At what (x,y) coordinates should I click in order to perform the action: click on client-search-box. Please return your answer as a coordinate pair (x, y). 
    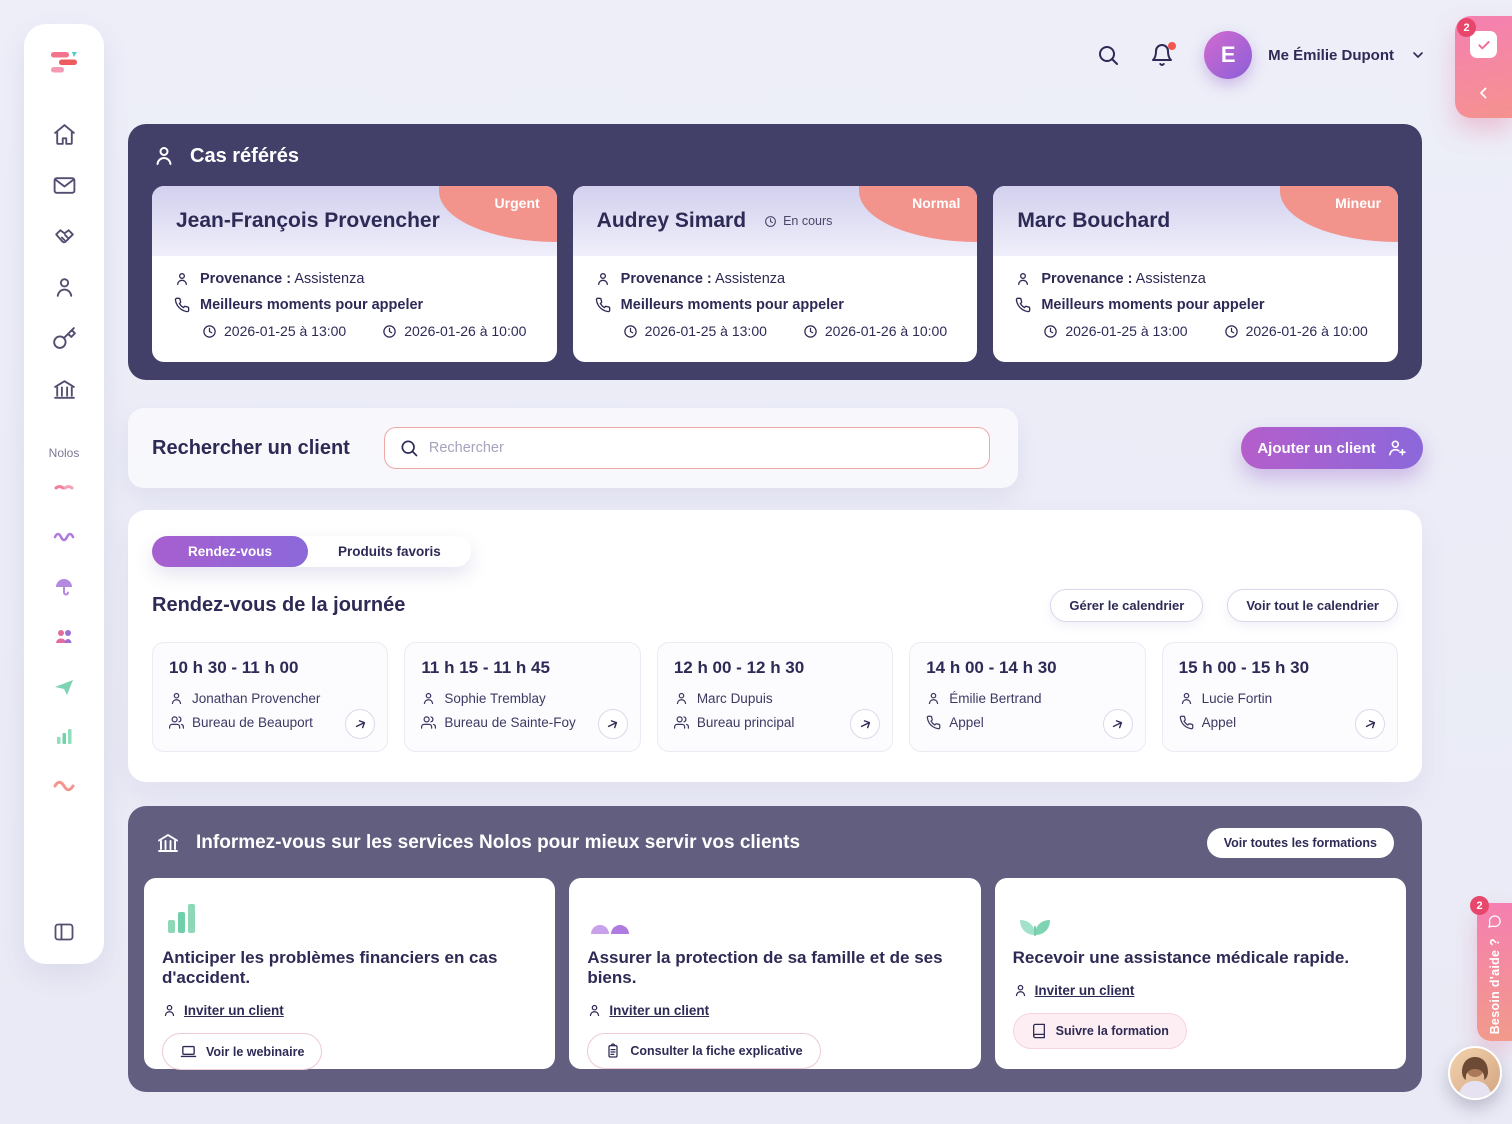
    Looking at the image, I should click on (686, 448).